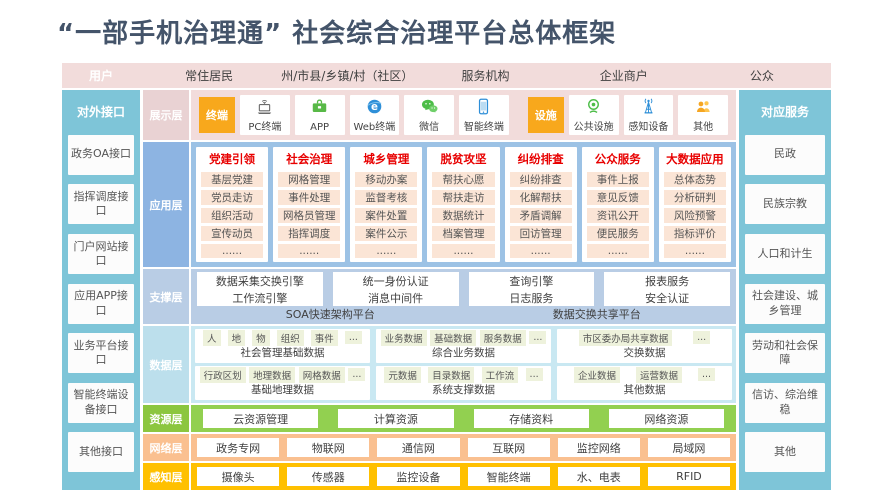 The height and width of the screenshot is (500, 889). What do you see at coordinates (374, 127) in the screenshot?
I see `terminal-label: Web终端` at bounding box center [374, 127].